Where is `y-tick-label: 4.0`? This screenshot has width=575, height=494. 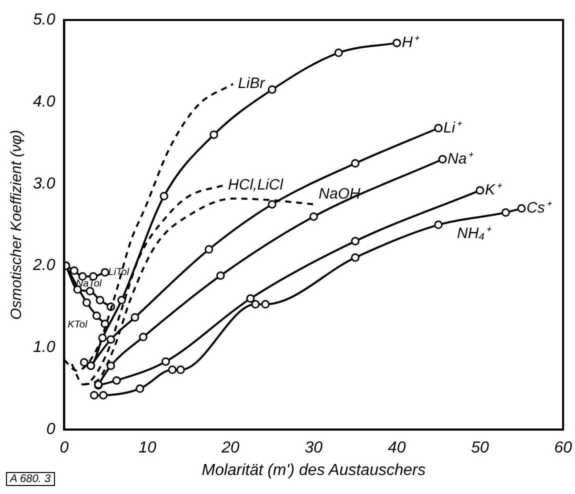 y-tick-label: 4.0 is located at coordinates (44, 101).